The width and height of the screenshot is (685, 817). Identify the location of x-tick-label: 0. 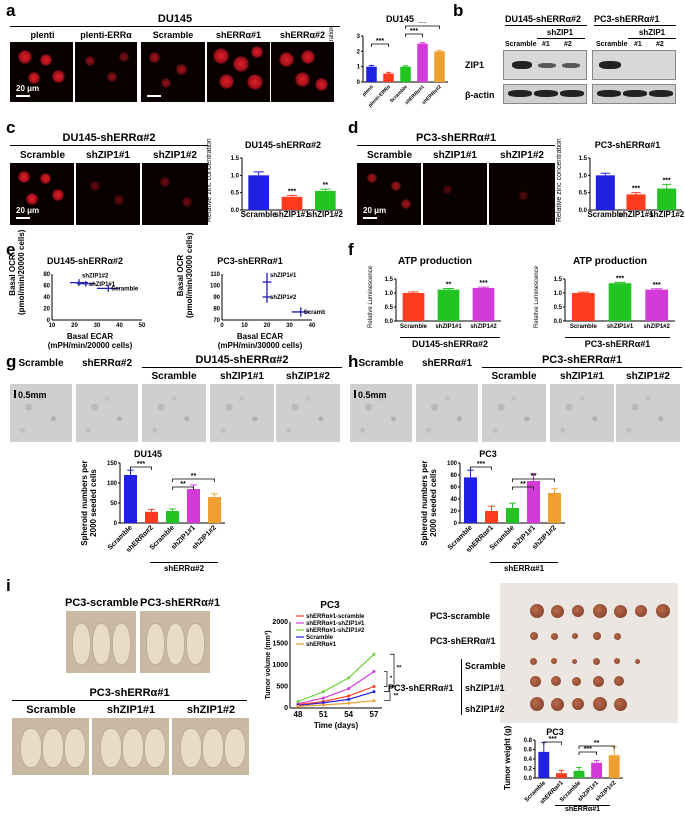
(222, 325).